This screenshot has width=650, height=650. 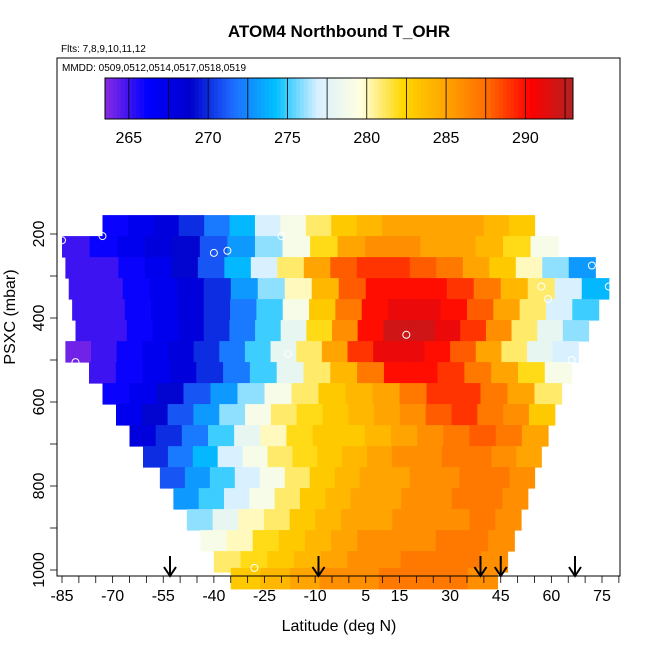 I want to click on x-tick-label: -10, so click(x=315, y=596).